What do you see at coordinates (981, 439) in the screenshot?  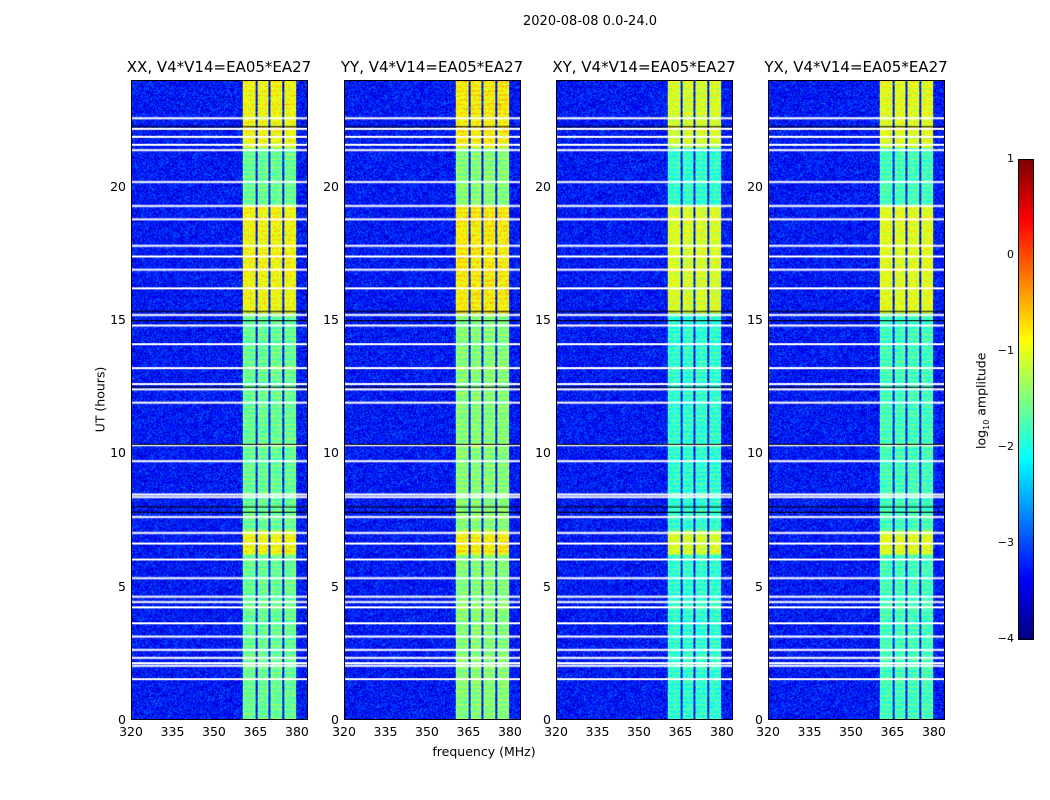 I see `colorbar-label-main: log` at bounding box center [981, 439].